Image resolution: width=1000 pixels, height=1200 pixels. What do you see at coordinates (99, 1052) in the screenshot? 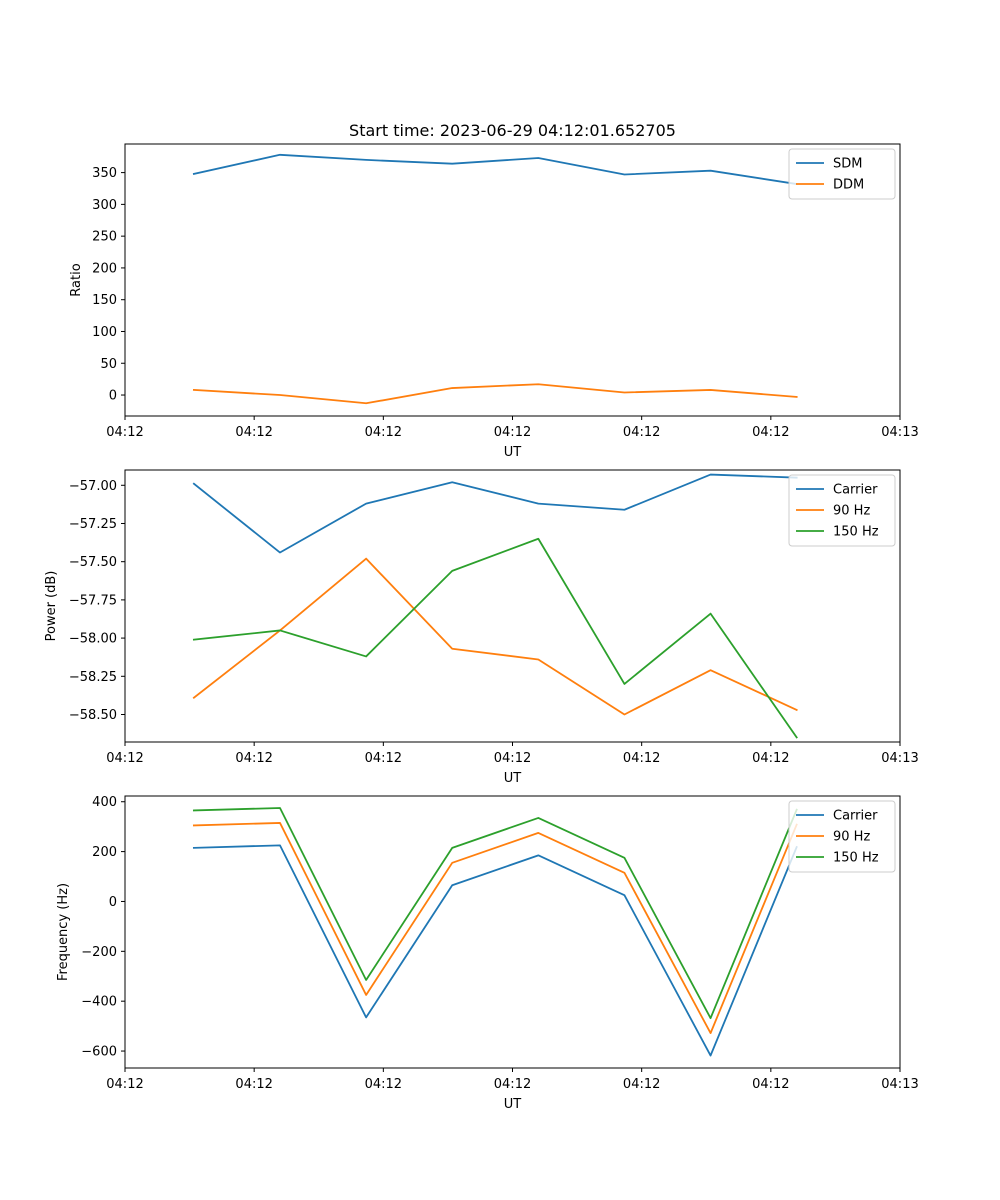
I see `y-tick-label: −600` at bounding box center [99, 1052].